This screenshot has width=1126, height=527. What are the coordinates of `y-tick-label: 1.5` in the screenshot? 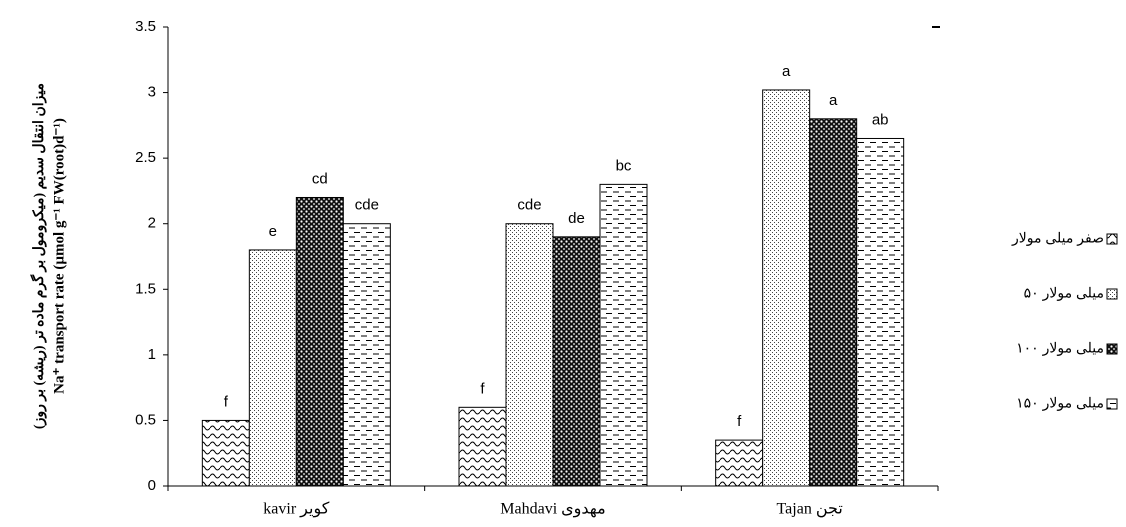 It's located at (145, 288).